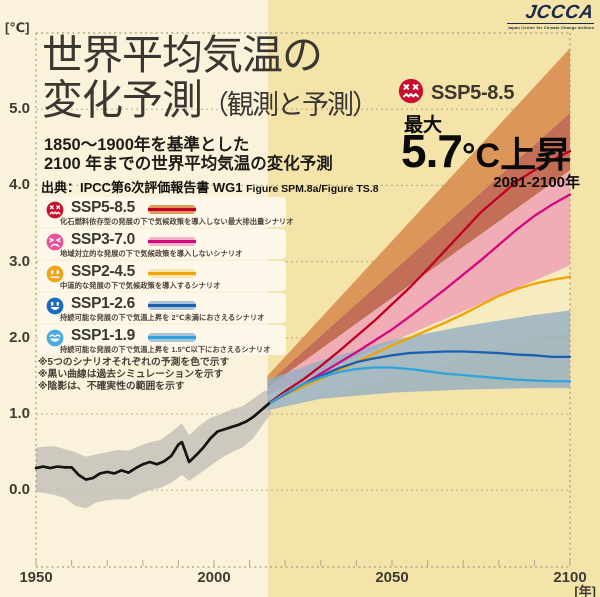 The image size is (600, 597). What do you see at coordinates (411, 91) in the screenshot?
I see `ssp585-callout-face-icon` at bounding box center [411, 91].